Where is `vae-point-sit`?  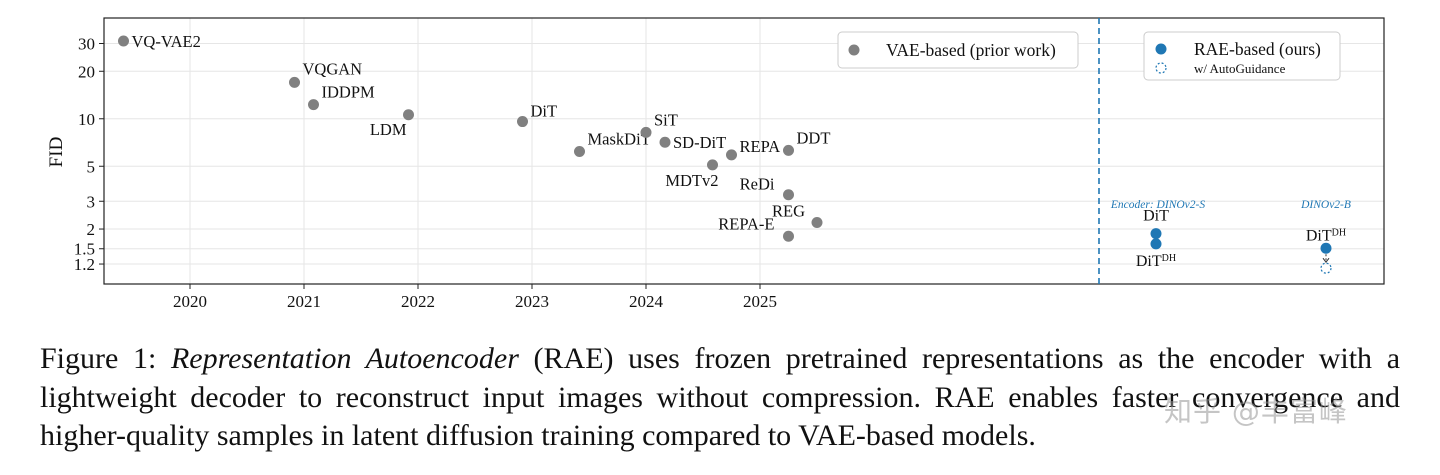 vae-point-sit is located at coordinates (646, 132).